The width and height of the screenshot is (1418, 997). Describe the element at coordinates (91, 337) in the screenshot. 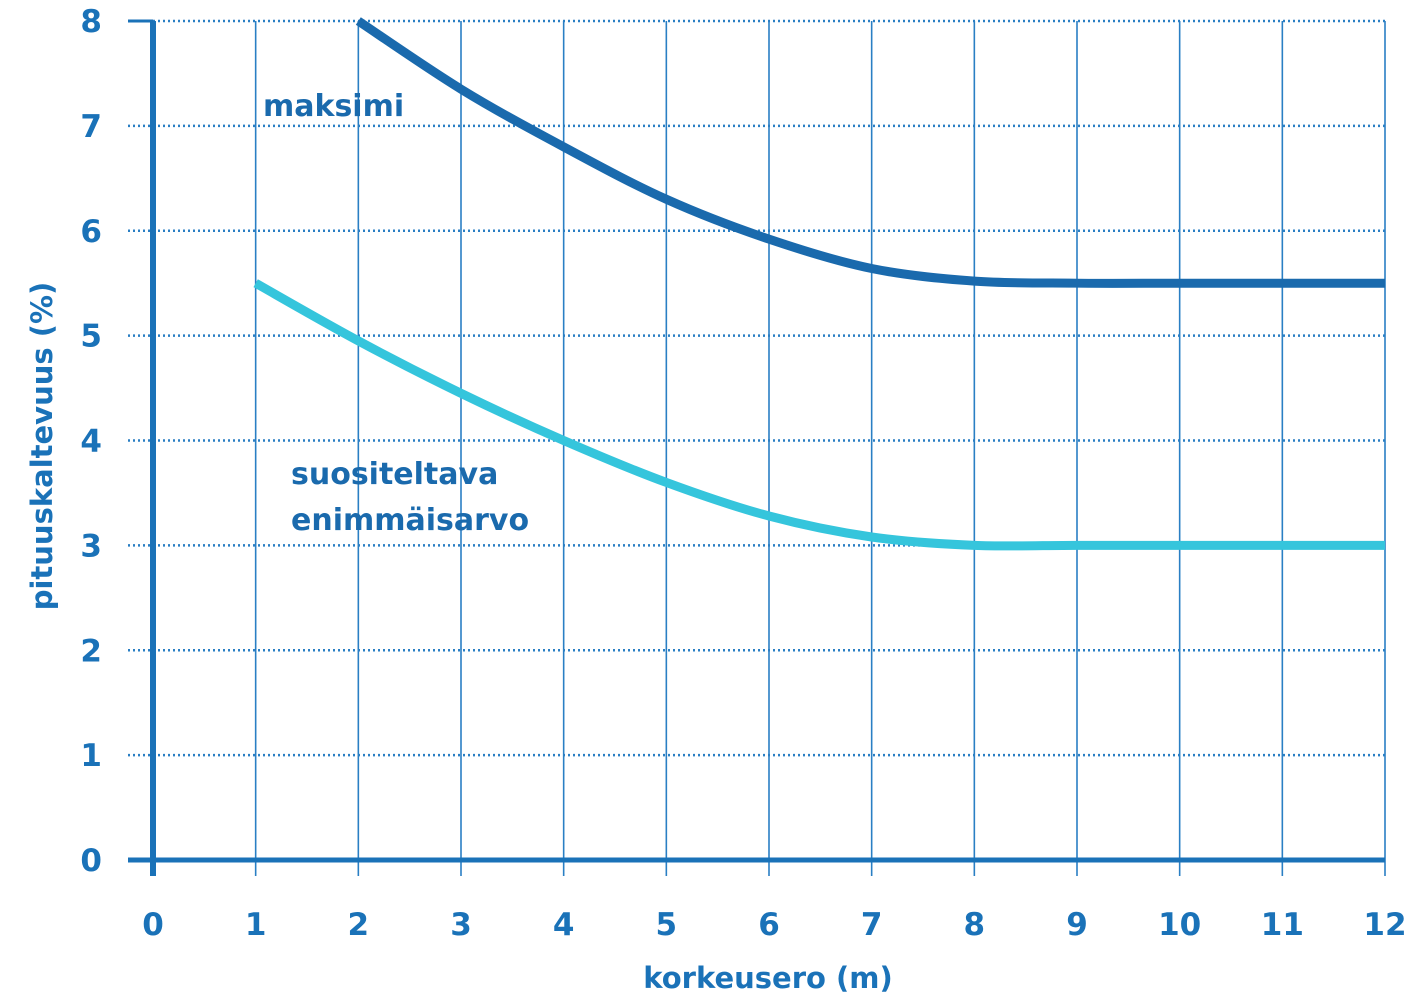

I see `y-tick-label: 5` at that location.